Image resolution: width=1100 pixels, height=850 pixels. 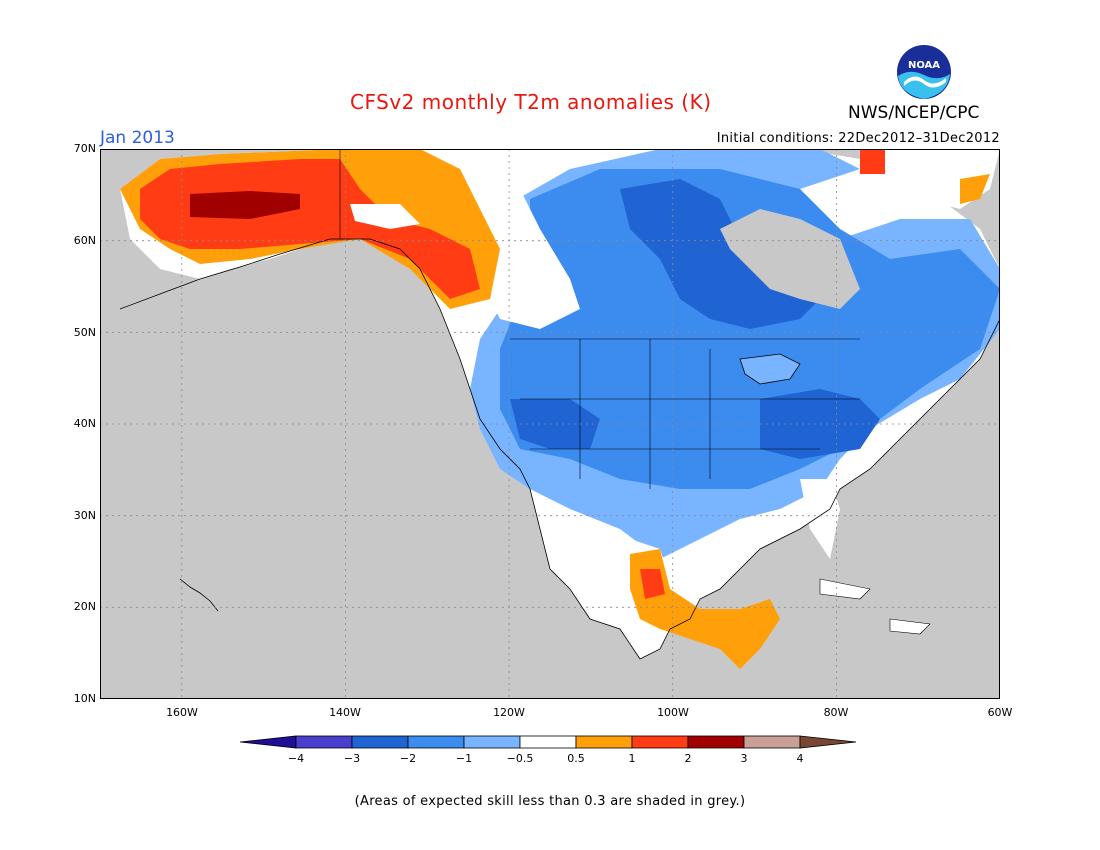 What do you see at coordinates (296, 758) in the screenshot?
I see `colorbar-tick-label: −4` at bounding box center [296, 758].